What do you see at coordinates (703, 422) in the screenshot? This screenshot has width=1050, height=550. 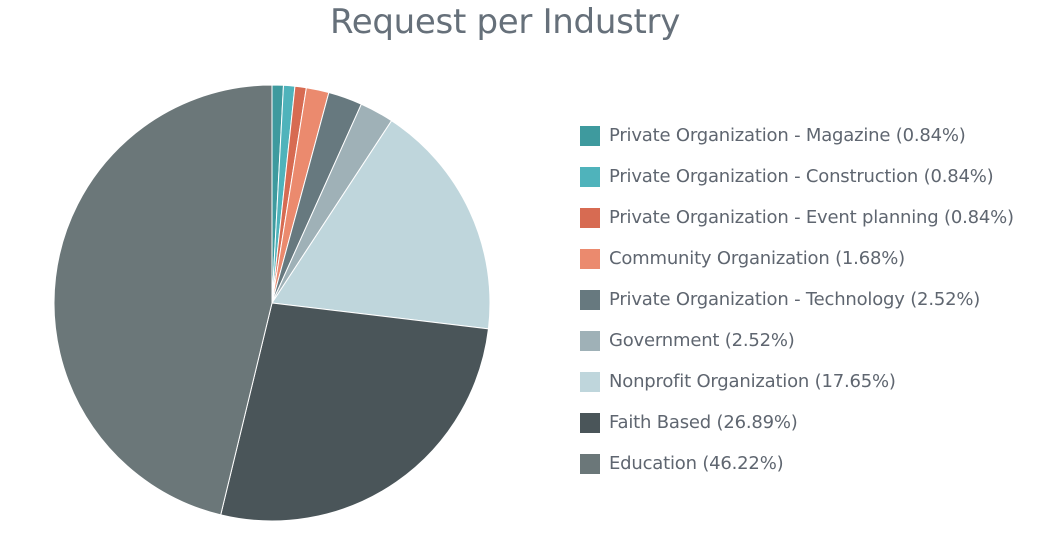 I see `legend-label: Faith Based (26.89%)` at bounding box center [703, 422].